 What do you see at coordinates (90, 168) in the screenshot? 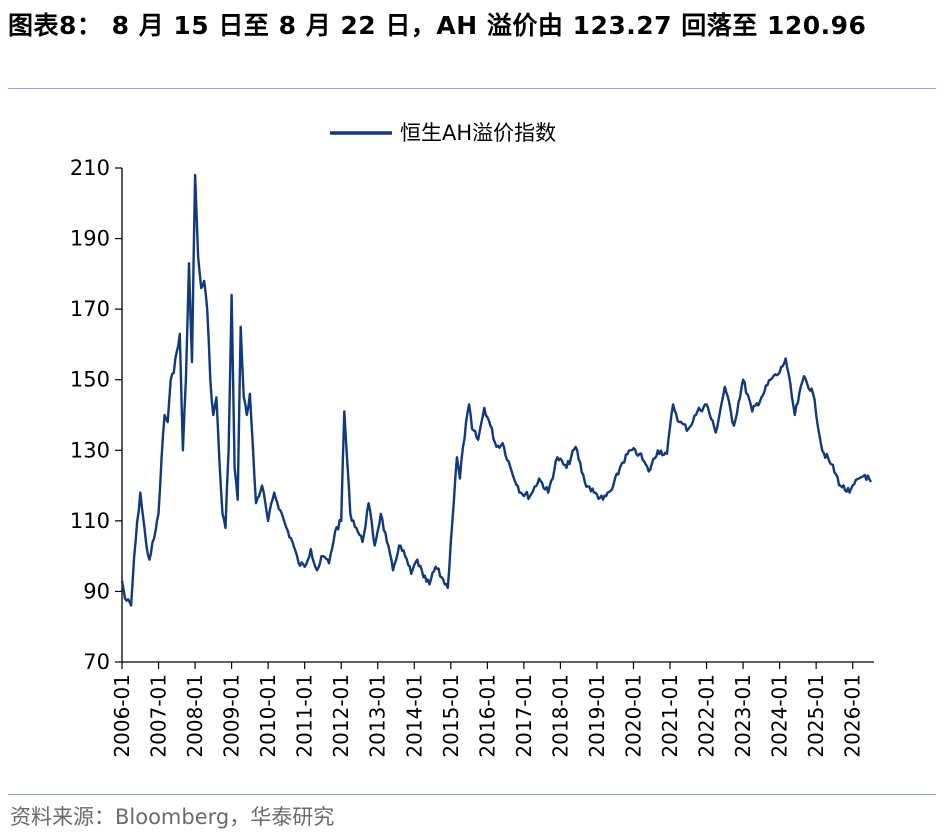
I see `y-tick-label: 210` at bounding box center [90, 168].